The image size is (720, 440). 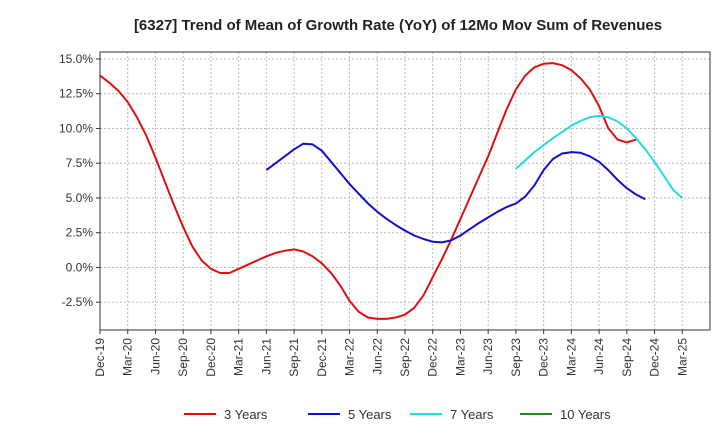 I want to click on x-tick-label: Dec-21, so click(x=322, y=357).